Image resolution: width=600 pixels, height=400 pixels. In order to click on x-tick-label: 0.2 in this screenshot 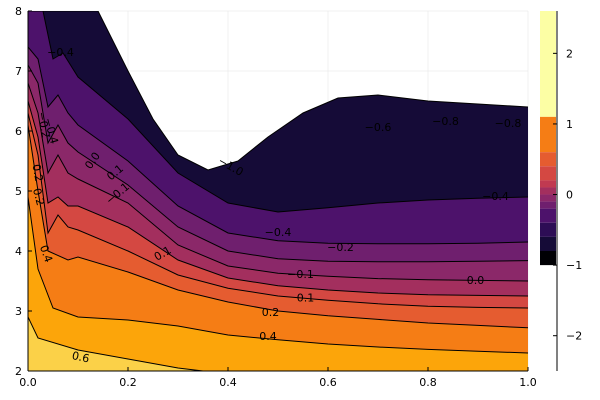, I will do `click(128, 382)`.